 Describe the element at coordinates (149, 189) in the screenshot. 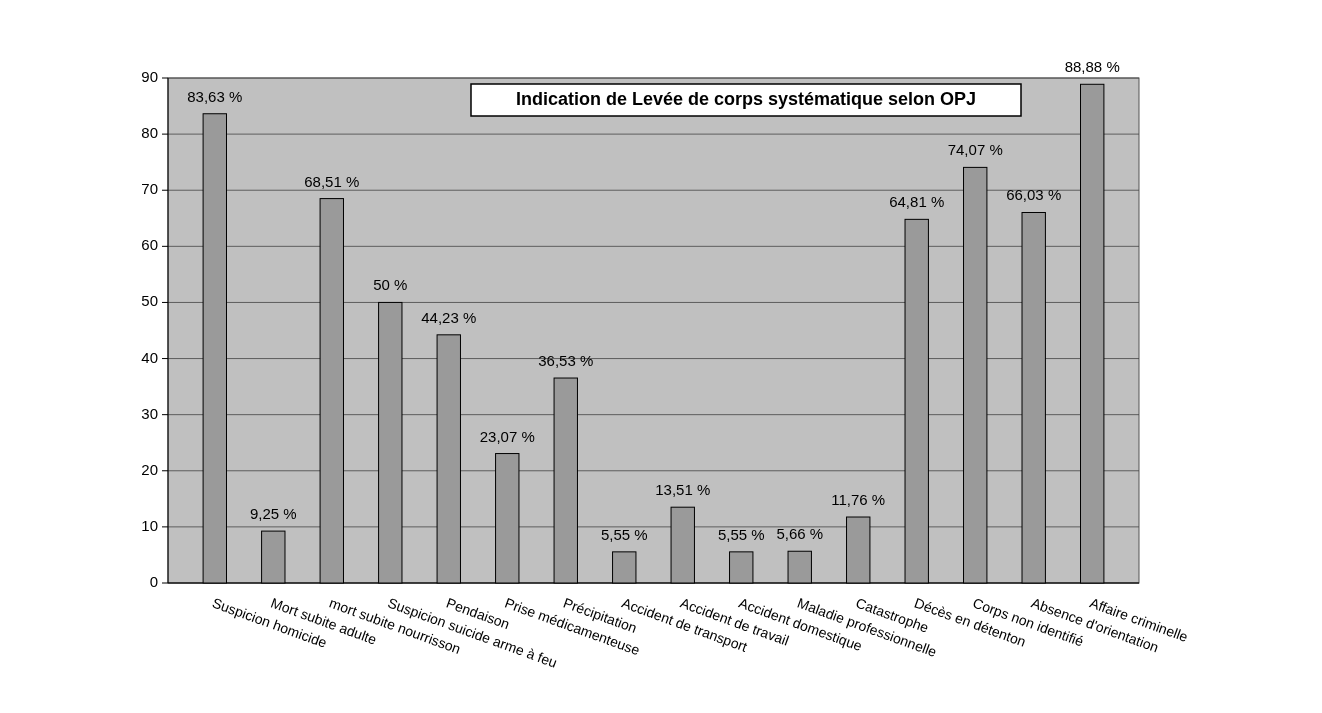

I see `y-tick-label: 70` at that location.